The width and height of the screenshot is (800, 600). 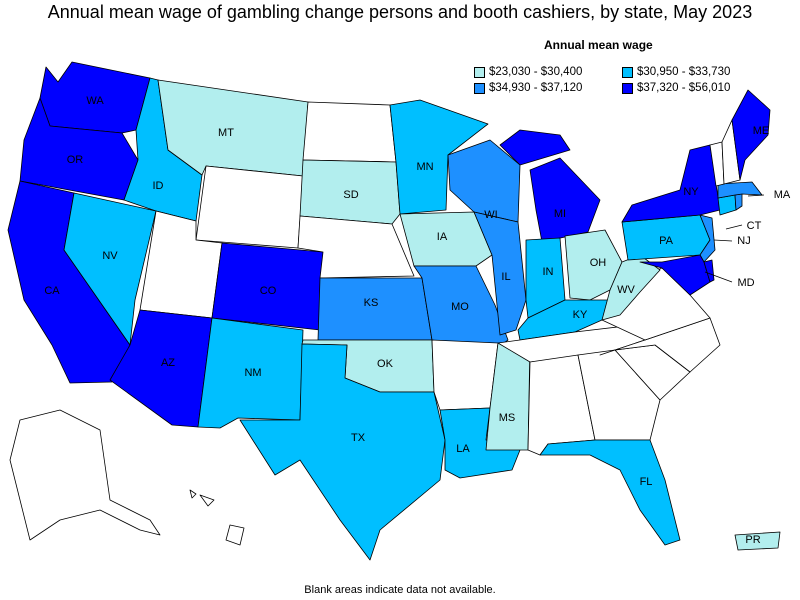 What do you see at coordinates (610, 492) in the screenshot?
I see `state-fl` at bounding box center [610, 492].